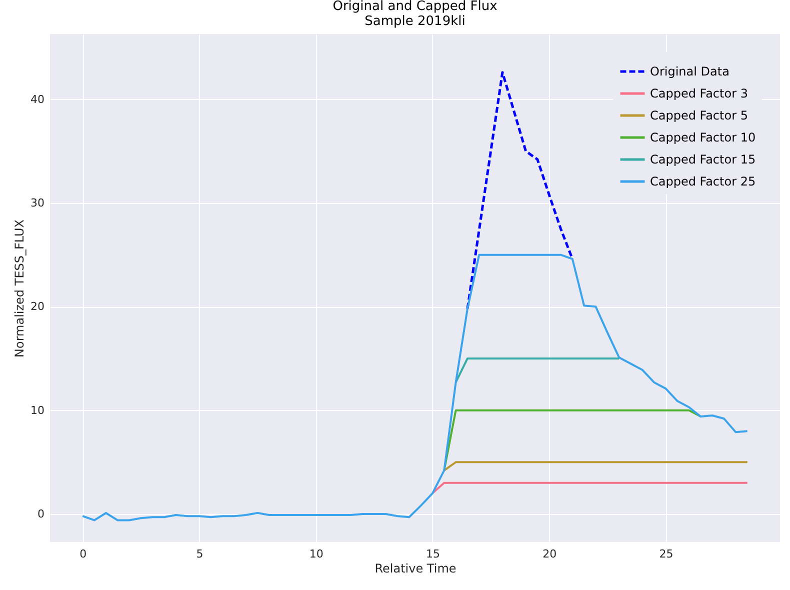  What do you see at coordinates (415, 7) in the screenshot?
I see `chart-title: Original and Capped Flux` at bounding box center [415, 7].